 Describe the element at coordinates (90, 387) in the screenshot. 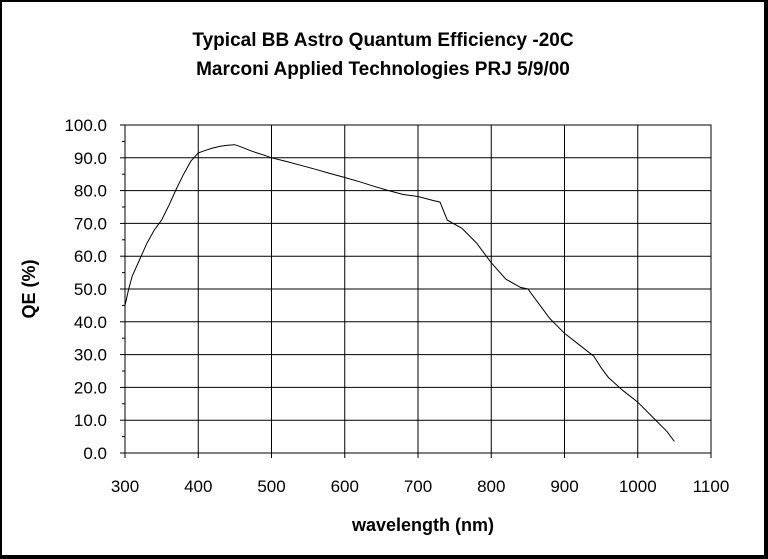

I see `y-tick-label: 20.0` at that location.